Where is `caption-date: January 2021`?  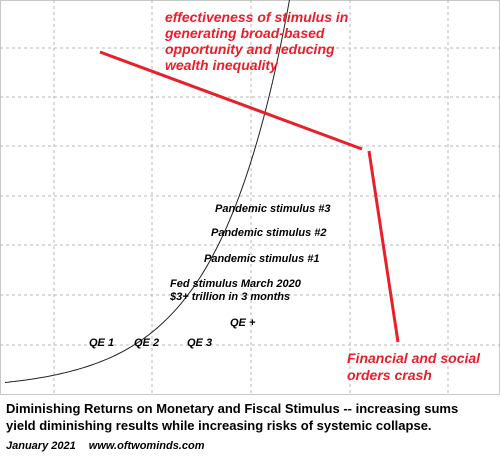 caption-date: January 2021 is located at coordinates (41, 446).